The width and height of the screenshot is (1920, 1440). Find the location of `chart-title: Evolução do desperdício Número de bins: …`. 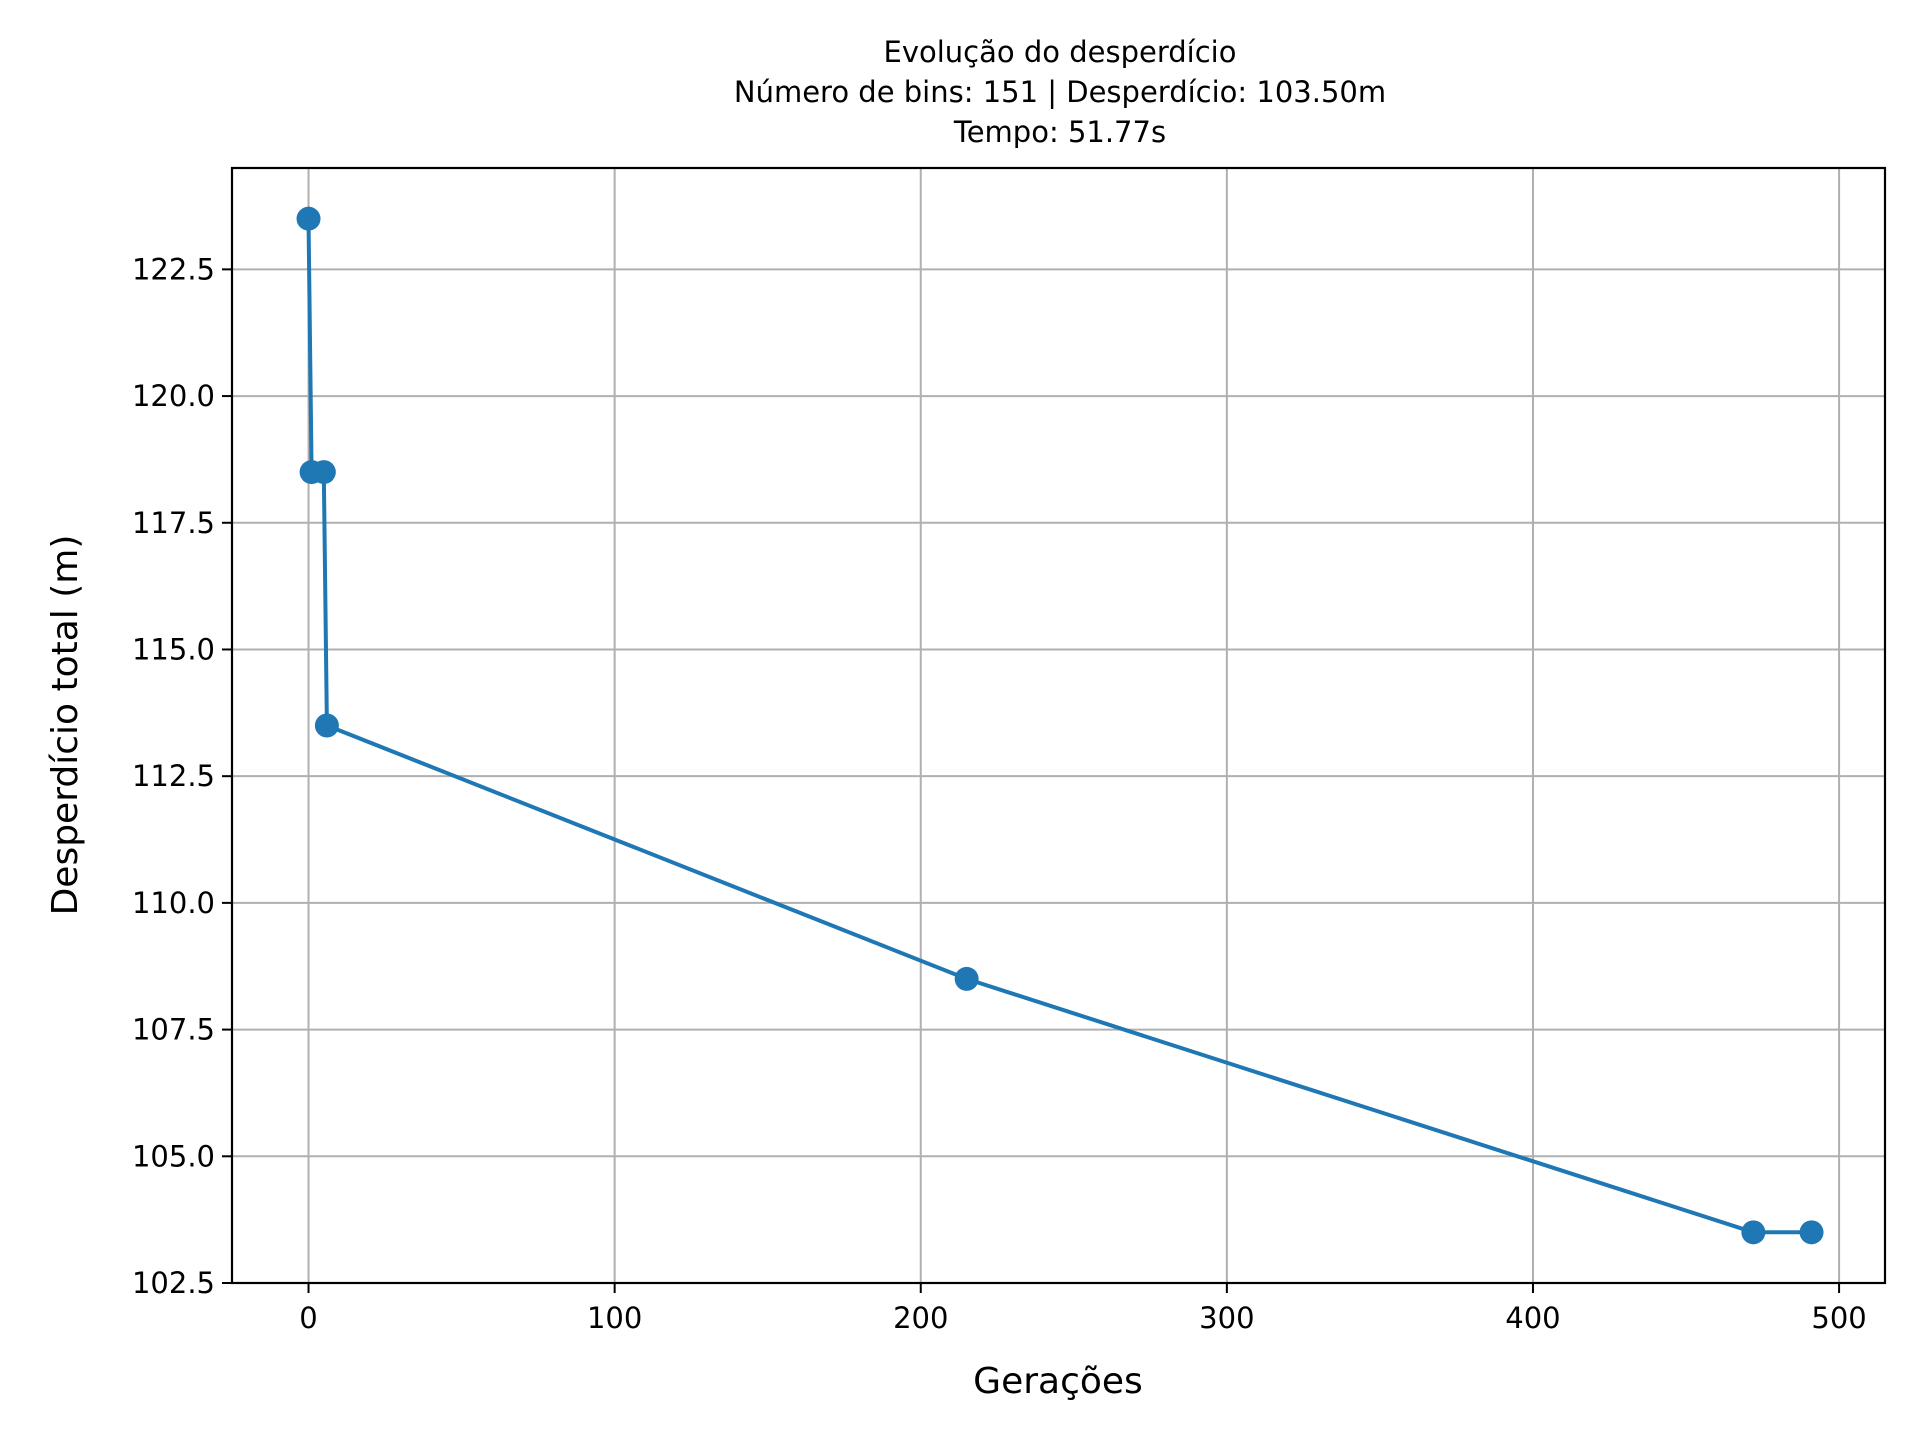

chart-title: Evolução do desperdício Número de bins: … is located at coordinates (1060, 92).